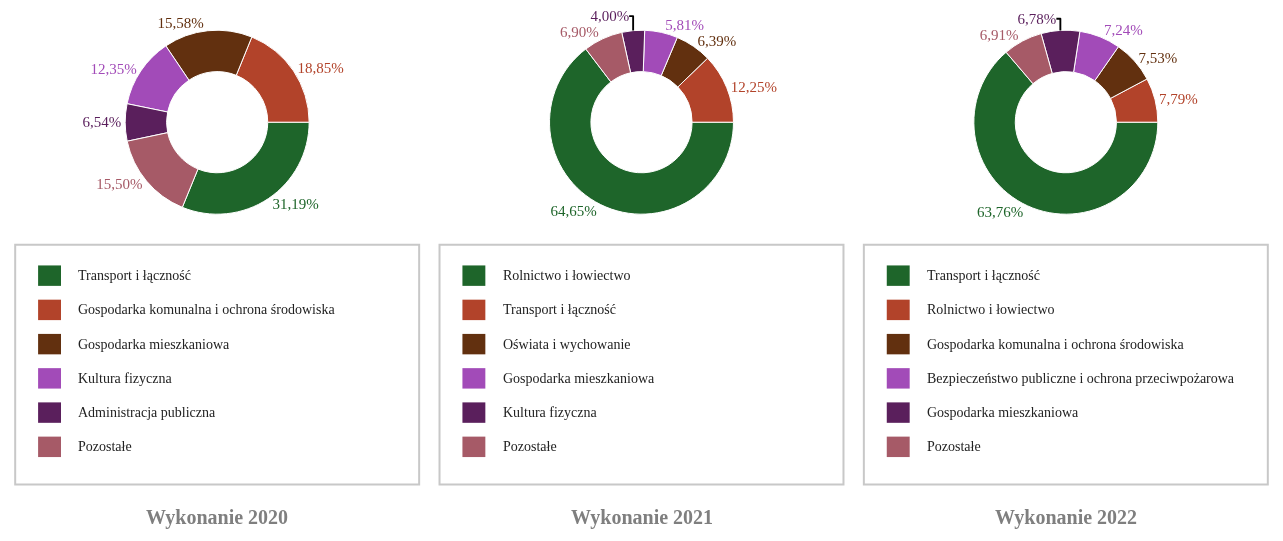 Image resolution: width=1283 pixels, height=541 pixels. What do you see at coordinates (753, 86) in the screenshot?
I see `data-label: 12,25%` at bounding box center [753, 86].